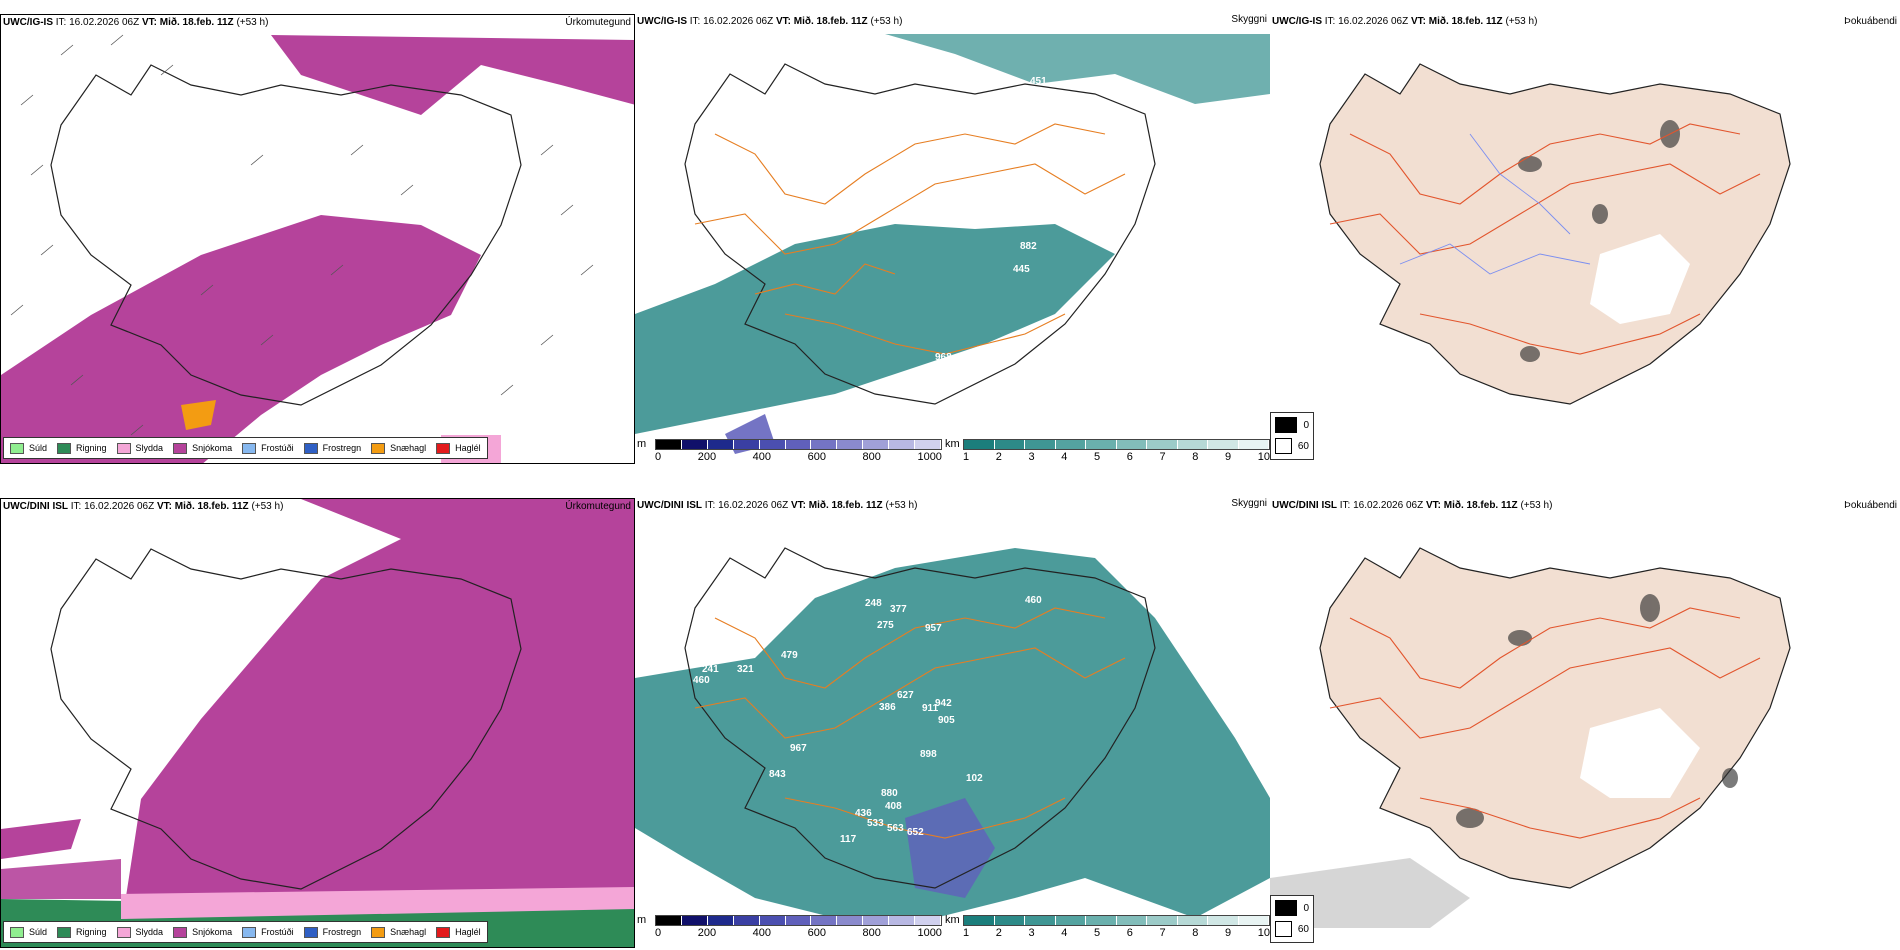 Image resolution: width=1900 pixels, height=950 pixels. What do you see at coordinates (946, 720) in the screenshot?
I see `visibility-value-label: 905` at bounding box center [946, 720].